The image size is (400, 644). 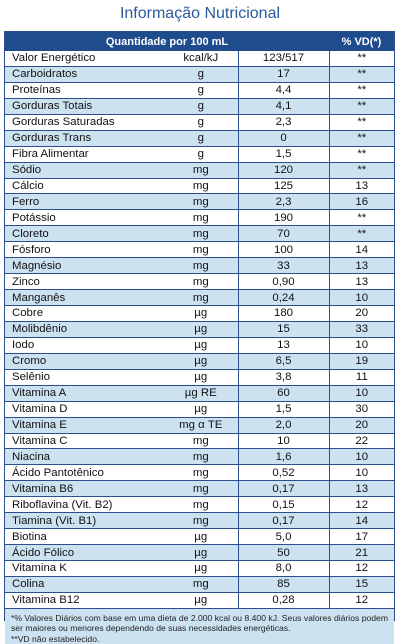 I want to click on nutrient-amount: 3,8, so click(x=284, y=377).